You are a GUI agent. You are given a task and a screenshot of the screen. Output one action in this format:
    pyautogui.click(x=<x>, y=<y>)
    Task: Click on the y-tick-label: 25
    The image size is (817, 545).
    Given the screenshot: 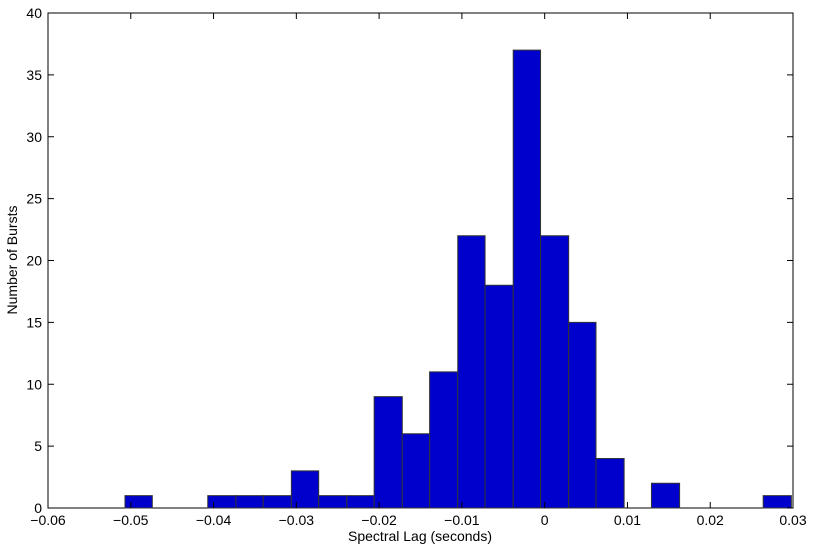 What is the action you would take?
    pyautogui.click(x=34, y=199)
    